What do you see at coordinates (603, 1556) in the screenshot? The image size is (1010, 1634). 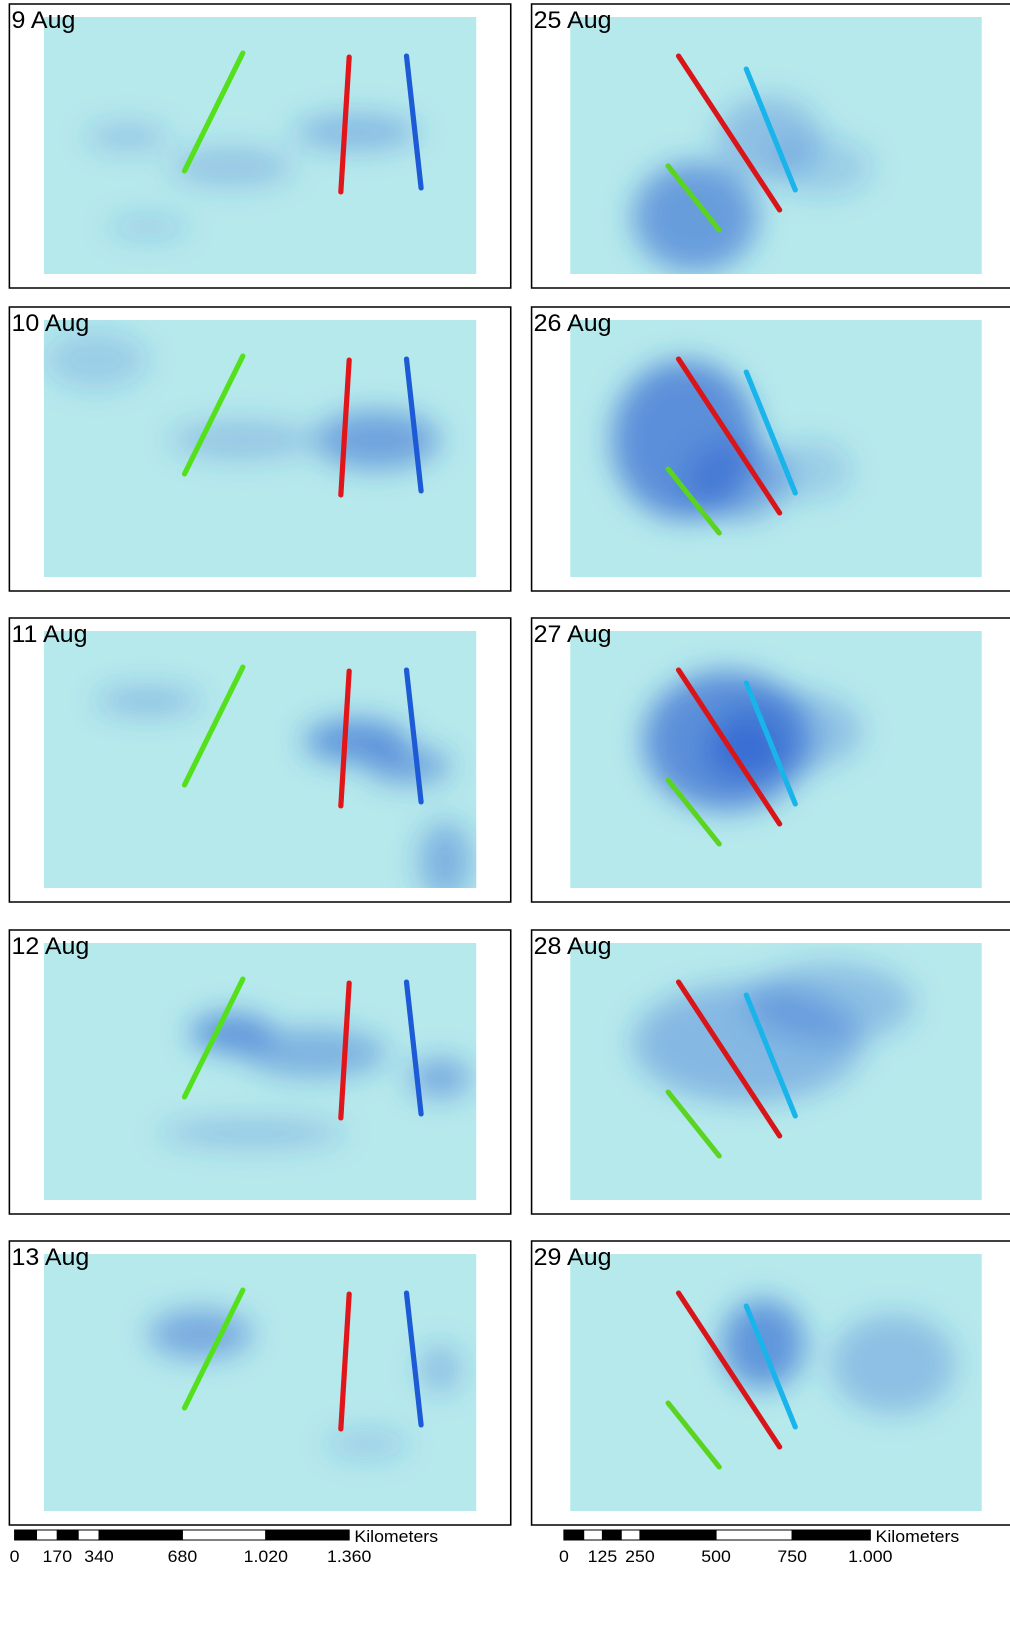 I see `scale-tick-label: 125` at bounding box center [603, 1556].